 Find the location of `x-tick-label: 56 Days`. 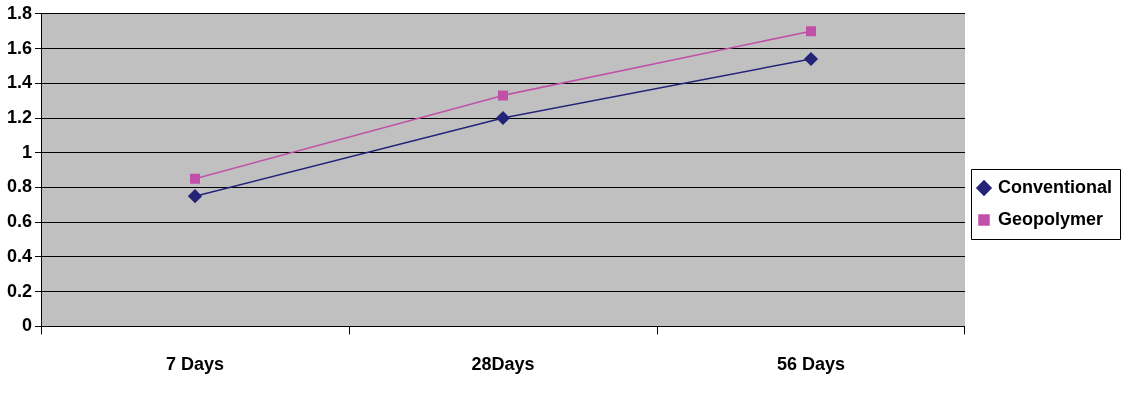

x-tick-label: 56 Days is located at coordinates (811, 364).